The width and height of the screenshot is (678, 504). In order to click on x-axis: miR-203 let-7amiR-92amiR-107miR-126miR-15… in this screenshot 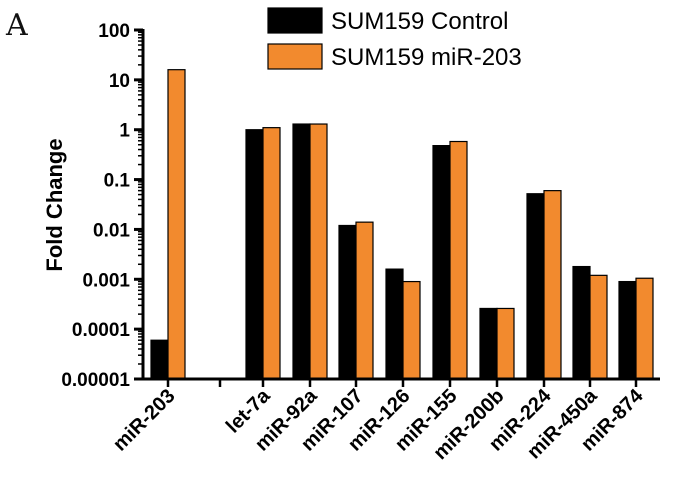, I will do `click(384, 420)`.